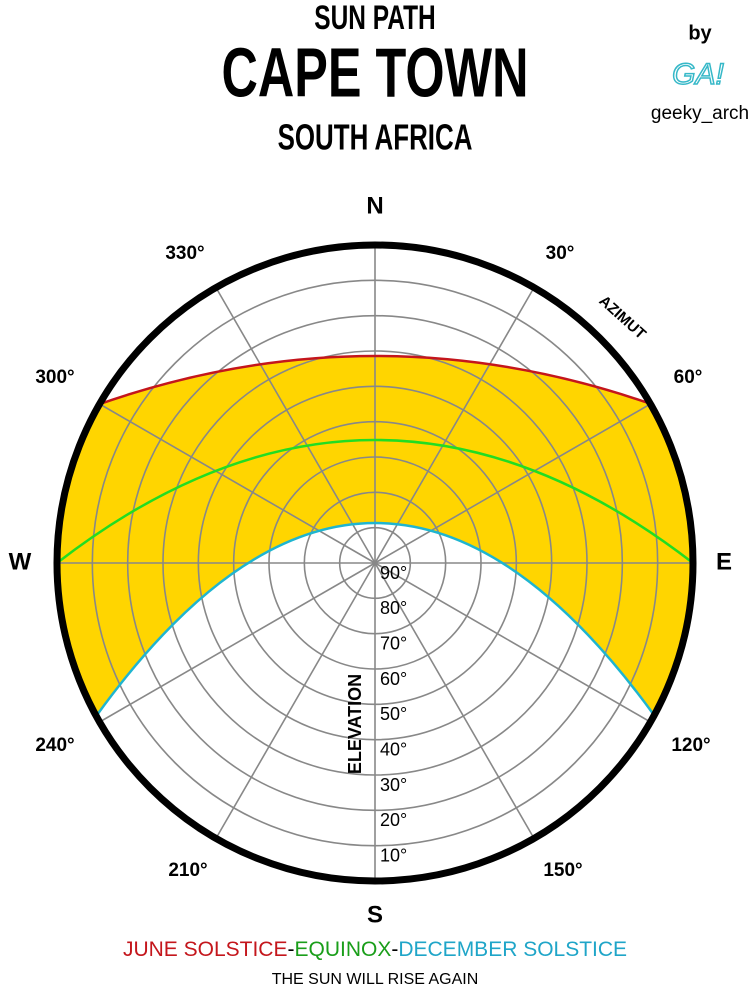  What do you see at coordinates (20, 561) in the screenshot?
I see `west: W` at bounding box center [20, 561].